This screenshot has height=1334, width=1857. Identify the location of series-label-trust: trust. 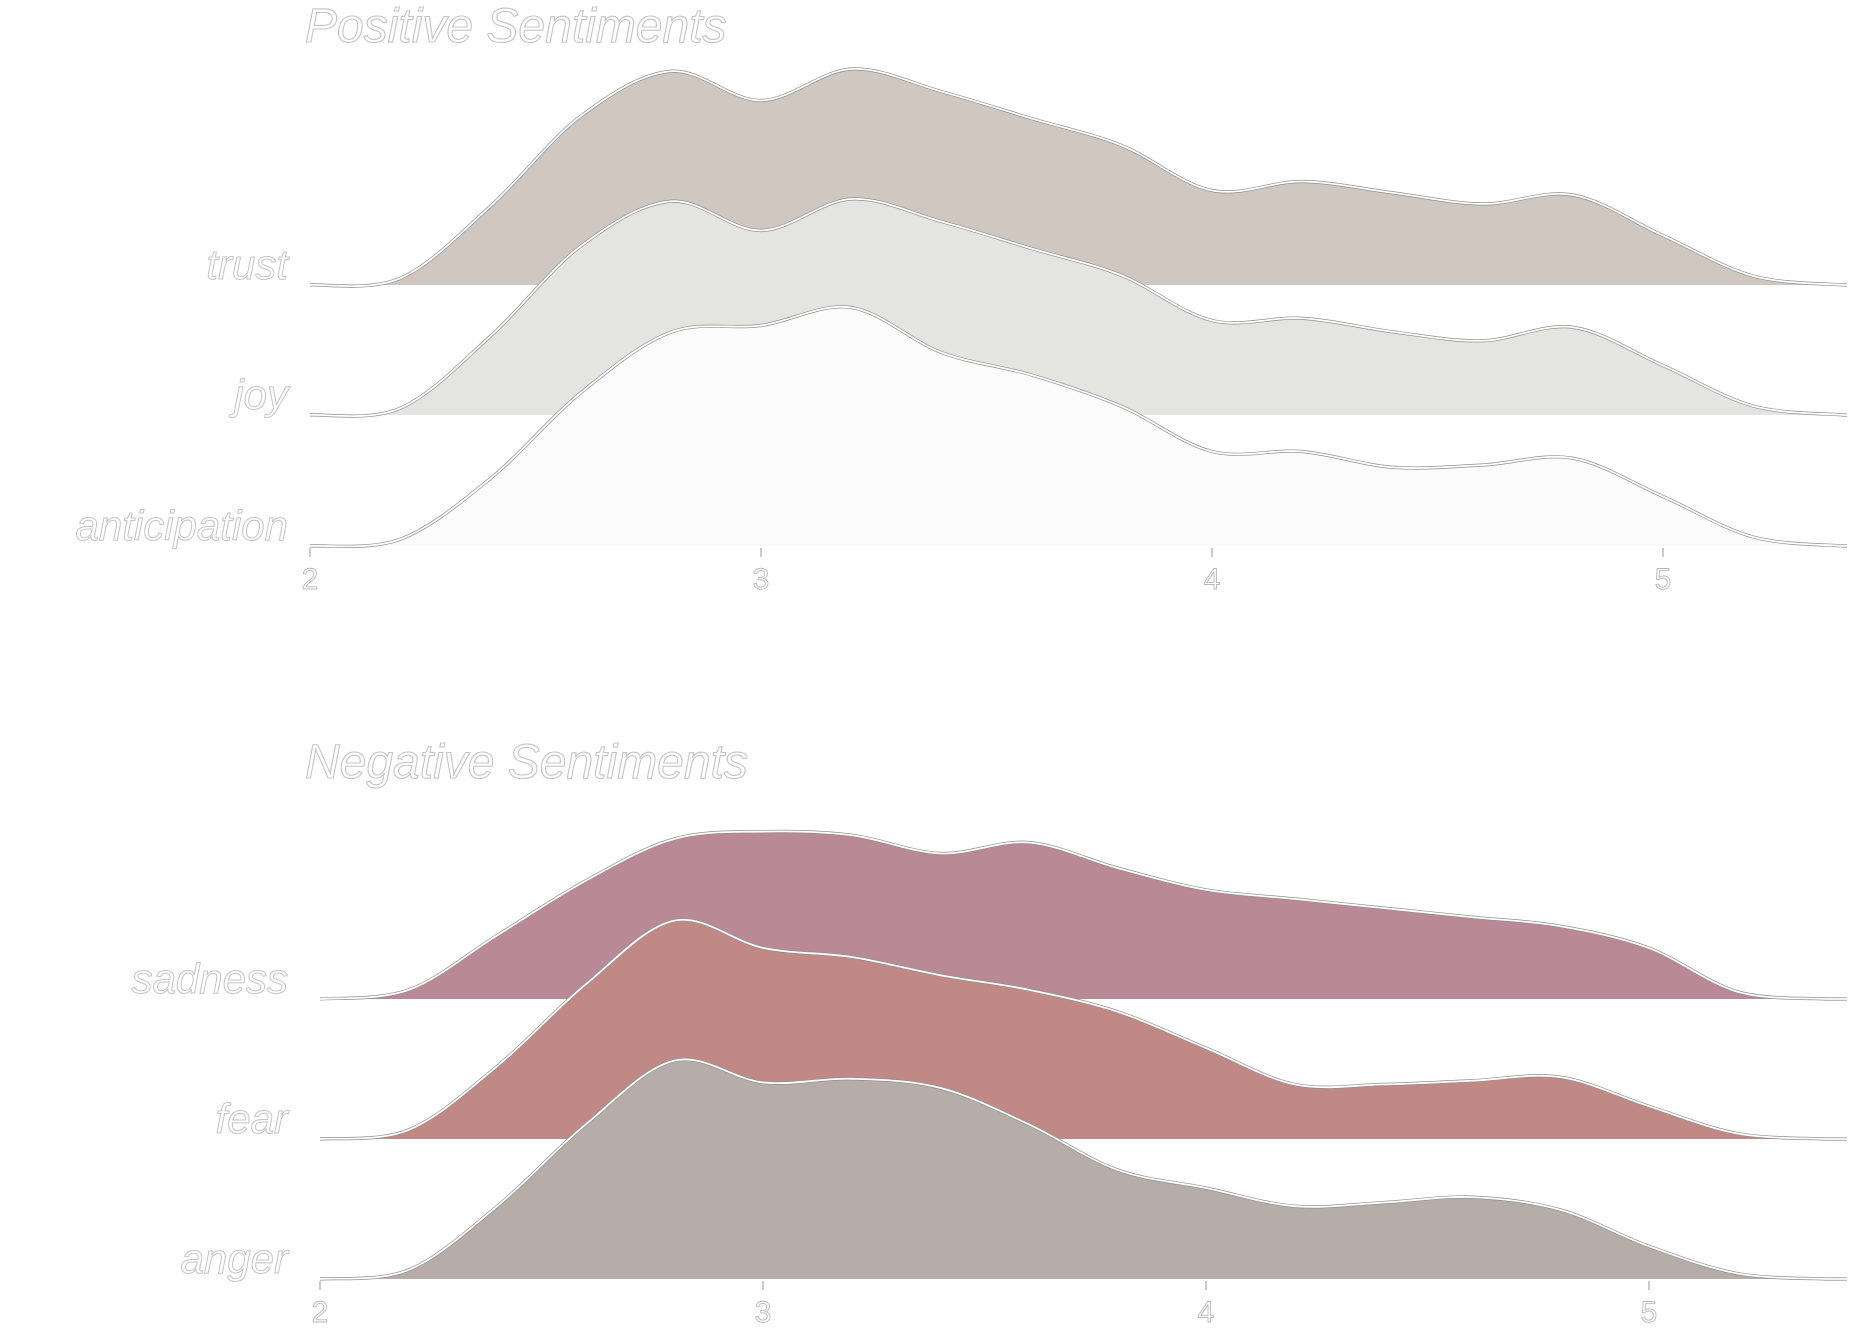
(248, 264).